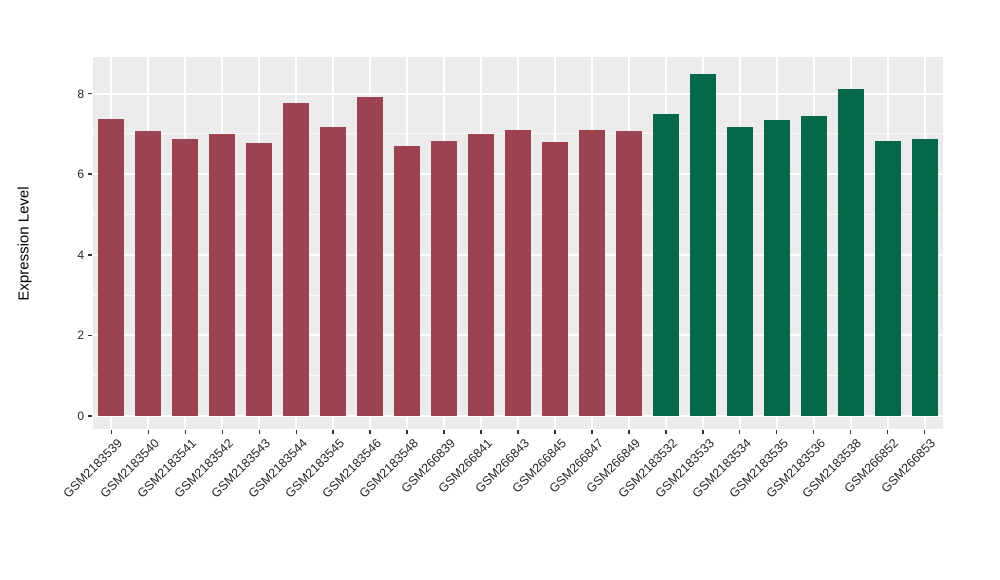  What do you see at coordinates (80, 174) in the screenshot?
I see `y-tick-label: 6` at bounding box center [80, 174].